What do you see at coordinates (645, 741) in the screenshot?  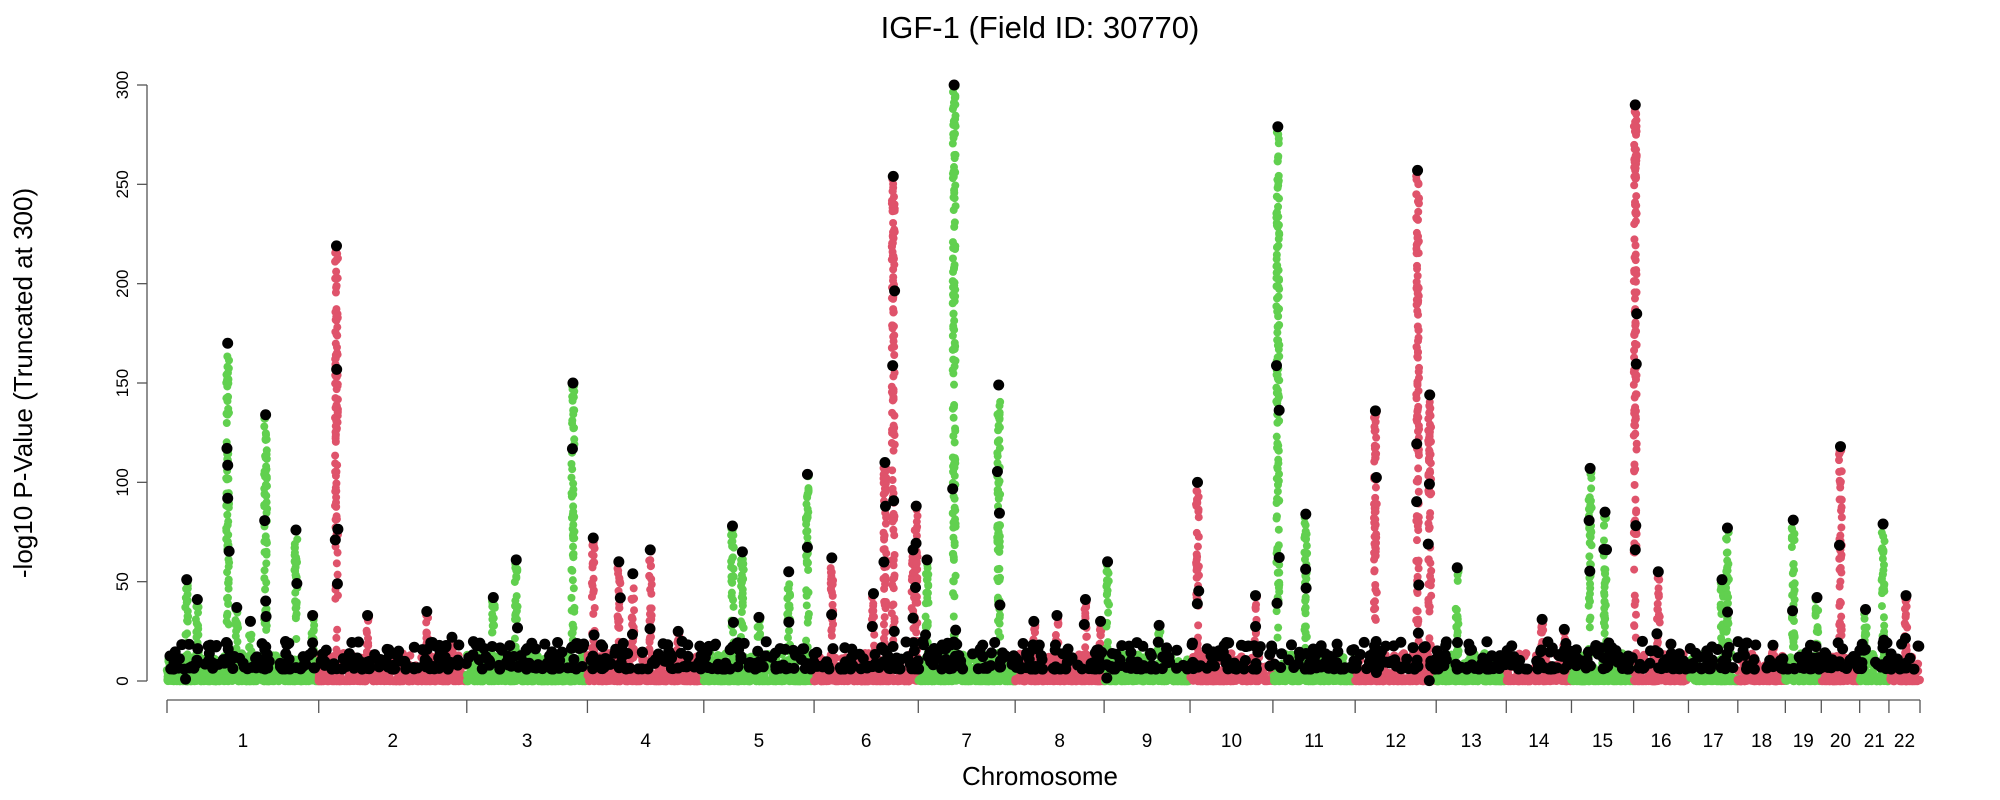 I see `x-tick-label: 4` at bounding box center [645, 741].